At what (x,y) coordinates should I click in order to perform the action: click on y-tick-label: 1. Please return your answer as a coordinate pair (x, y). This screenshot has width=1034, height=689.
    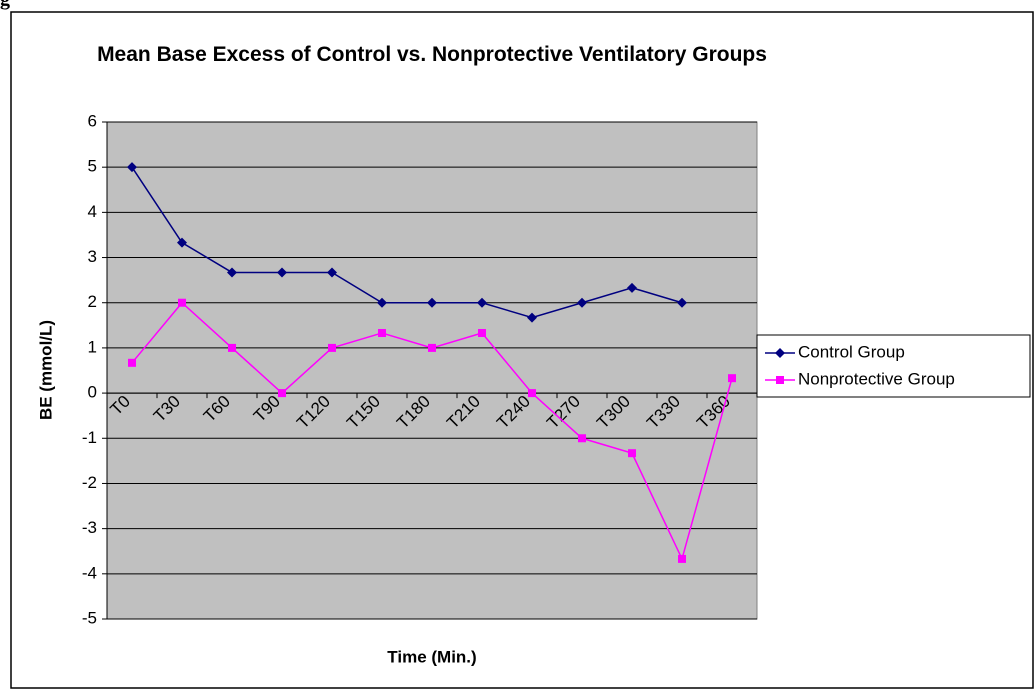
    Looking at the image, I should click on (92, 346).